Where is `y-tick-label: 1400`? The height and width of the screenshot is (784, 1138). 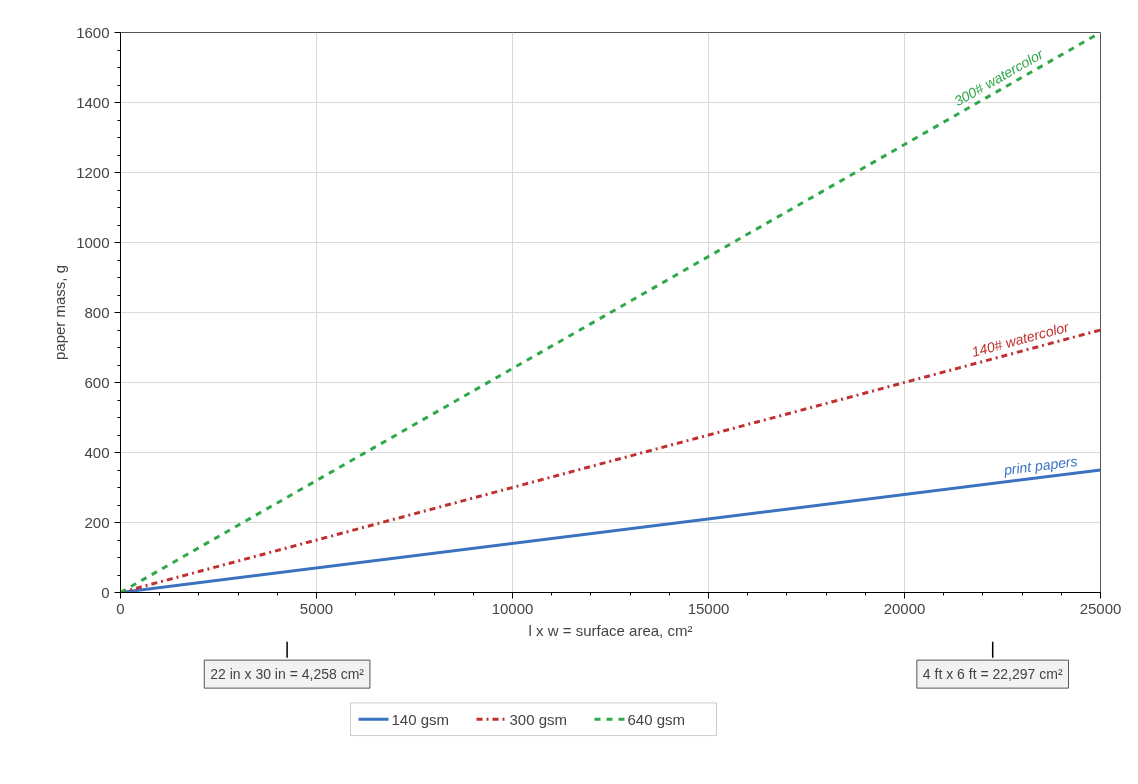
y-tick-label: 1400 is located at coordinates (93, 102).